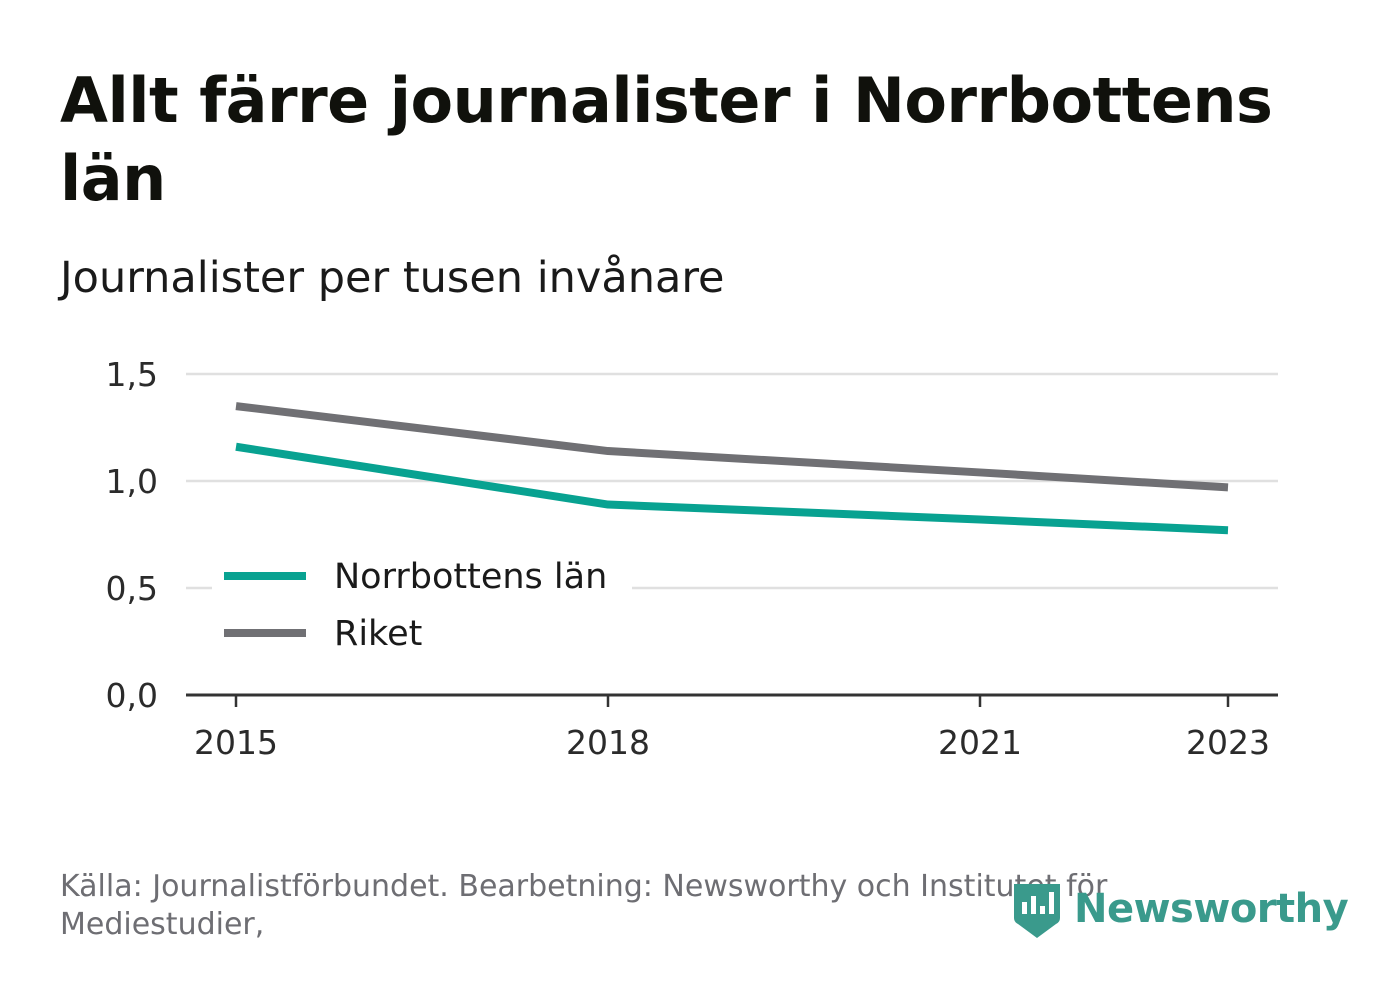 This screenshot has width=1382, height=999. I want to click on y-tick-label: 1,5, so click(132, 374).